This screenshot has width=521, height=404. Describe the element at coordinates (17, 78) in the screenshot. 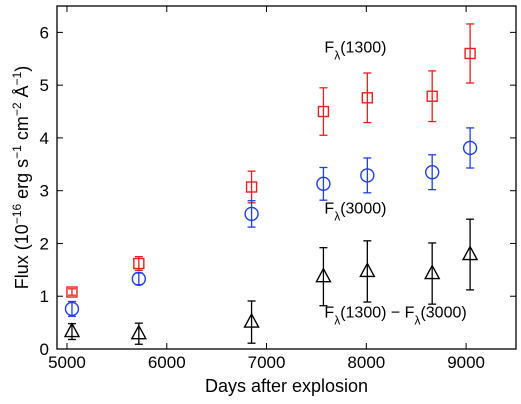

I see `ylabel-exp4: −1` at that location.